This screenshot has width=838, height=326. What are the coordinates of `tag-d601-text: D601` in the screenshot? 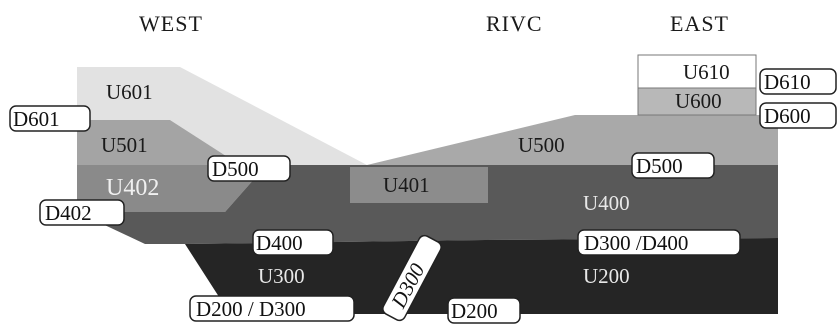 It's located at (36, 119).